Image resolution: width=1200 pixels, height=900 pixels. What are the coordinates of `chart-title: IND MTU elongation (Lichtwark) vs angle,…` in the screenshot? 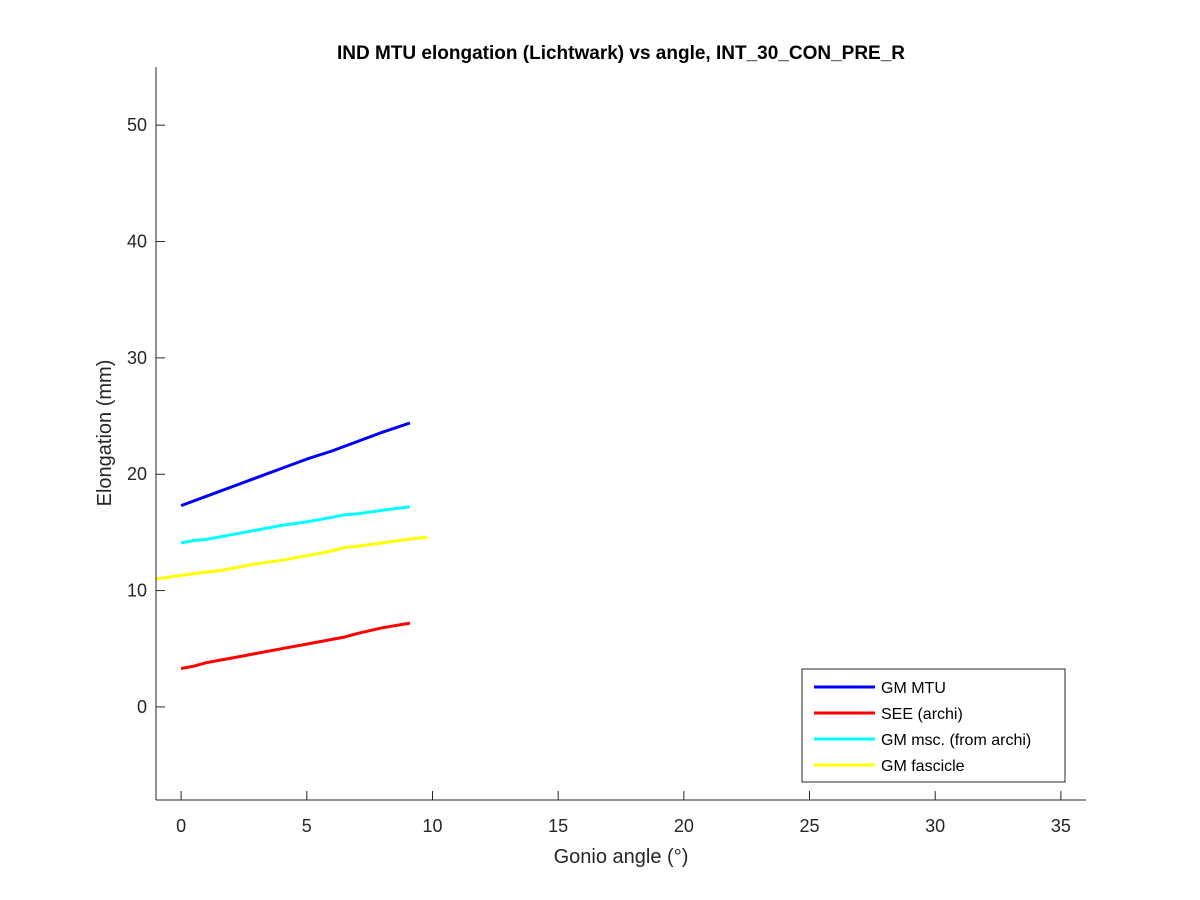 It's located at (621, 53).